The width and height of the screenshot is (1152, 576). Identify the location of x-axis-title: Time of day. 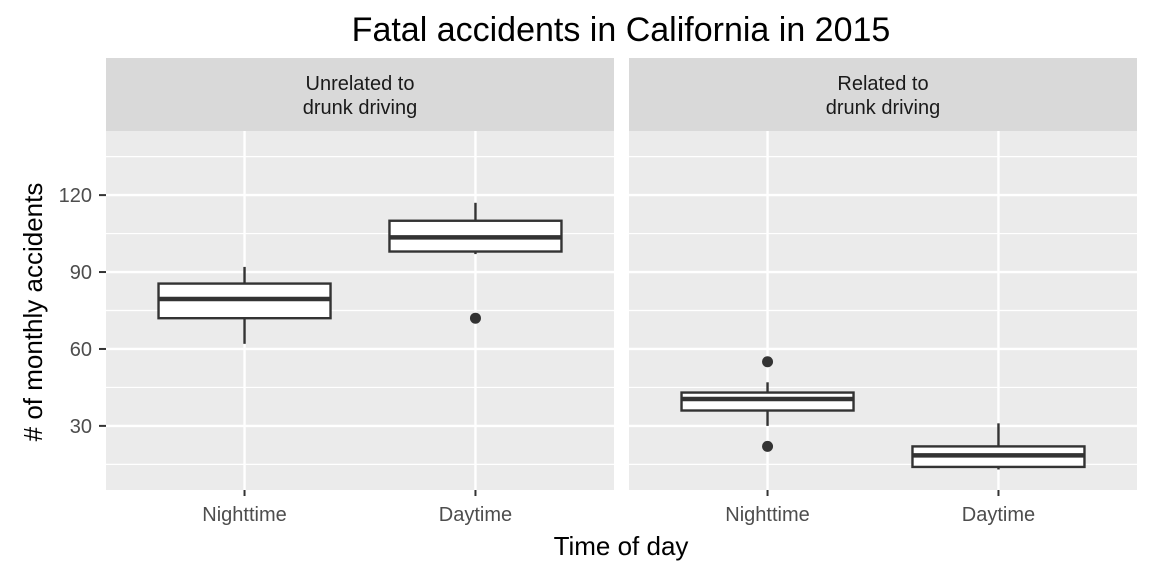
(621, 546).